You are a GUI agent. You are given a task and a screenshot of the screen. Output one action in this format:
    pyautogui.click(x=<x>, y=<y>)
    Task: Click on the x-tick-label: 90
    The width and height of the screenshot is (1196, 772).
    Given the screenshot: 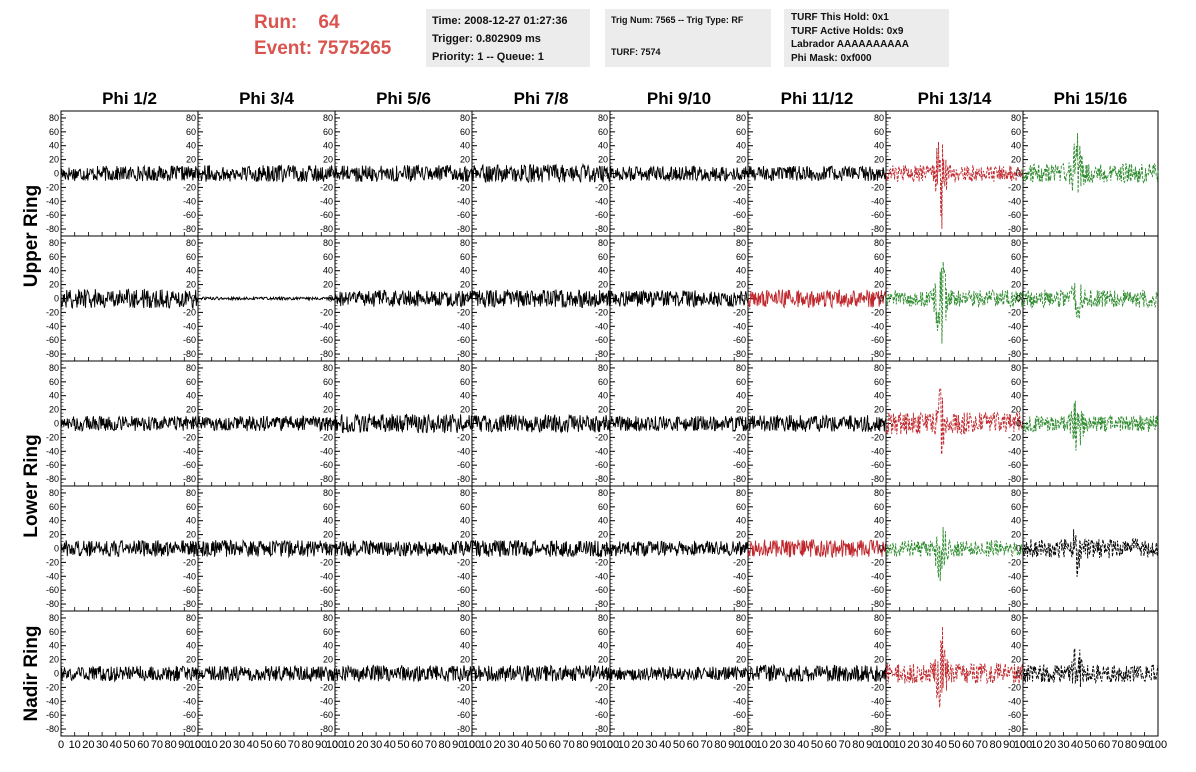 What is the action you would take?
    pyautogui.click(x=1144, y=745)
    